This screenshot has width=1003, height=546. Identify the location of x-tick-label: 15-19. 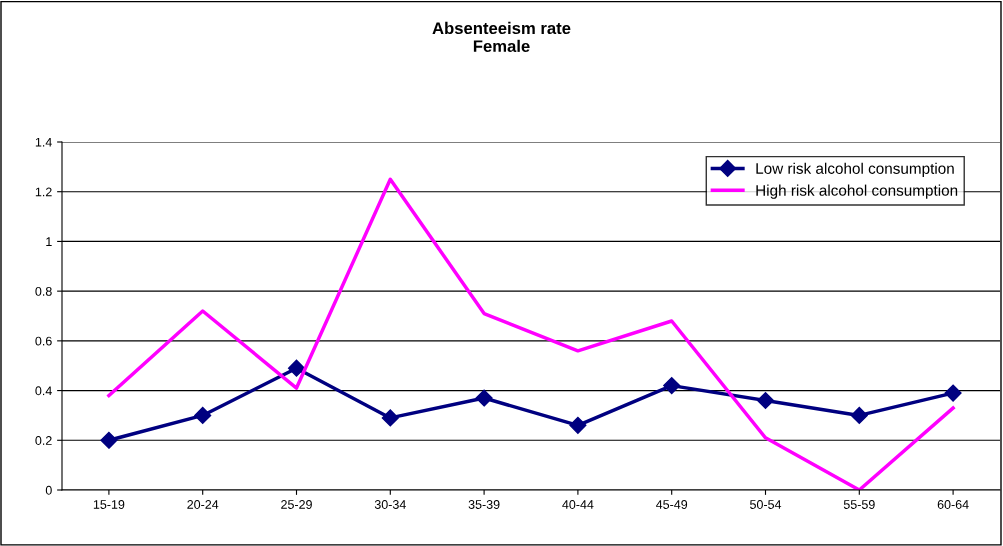
(109, 504).